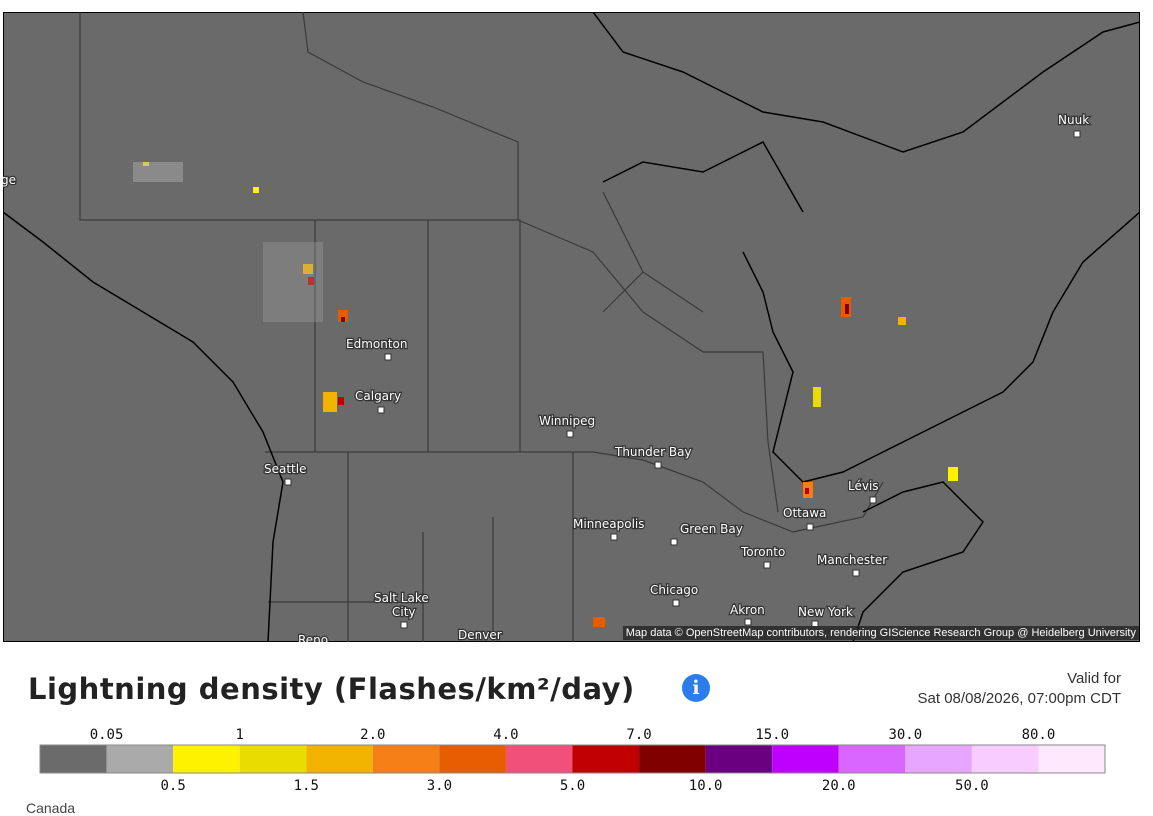 The image size is (1153, 816). I want to click on city-label: Minneapolis, so click(609, 524).